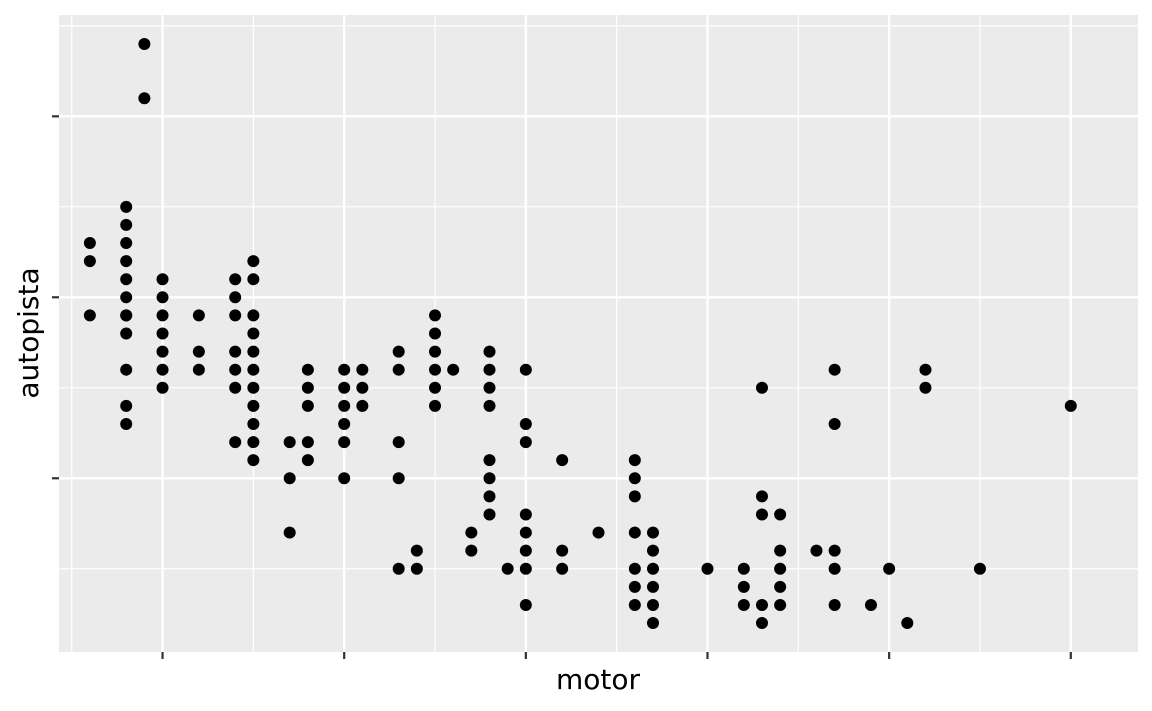 The height and width of the screenshot is (711, 1152). What do you see at coordinates (598, 679) in the screenshot?
I see `x-axis-title: motor` at bounding box center [598, 679].